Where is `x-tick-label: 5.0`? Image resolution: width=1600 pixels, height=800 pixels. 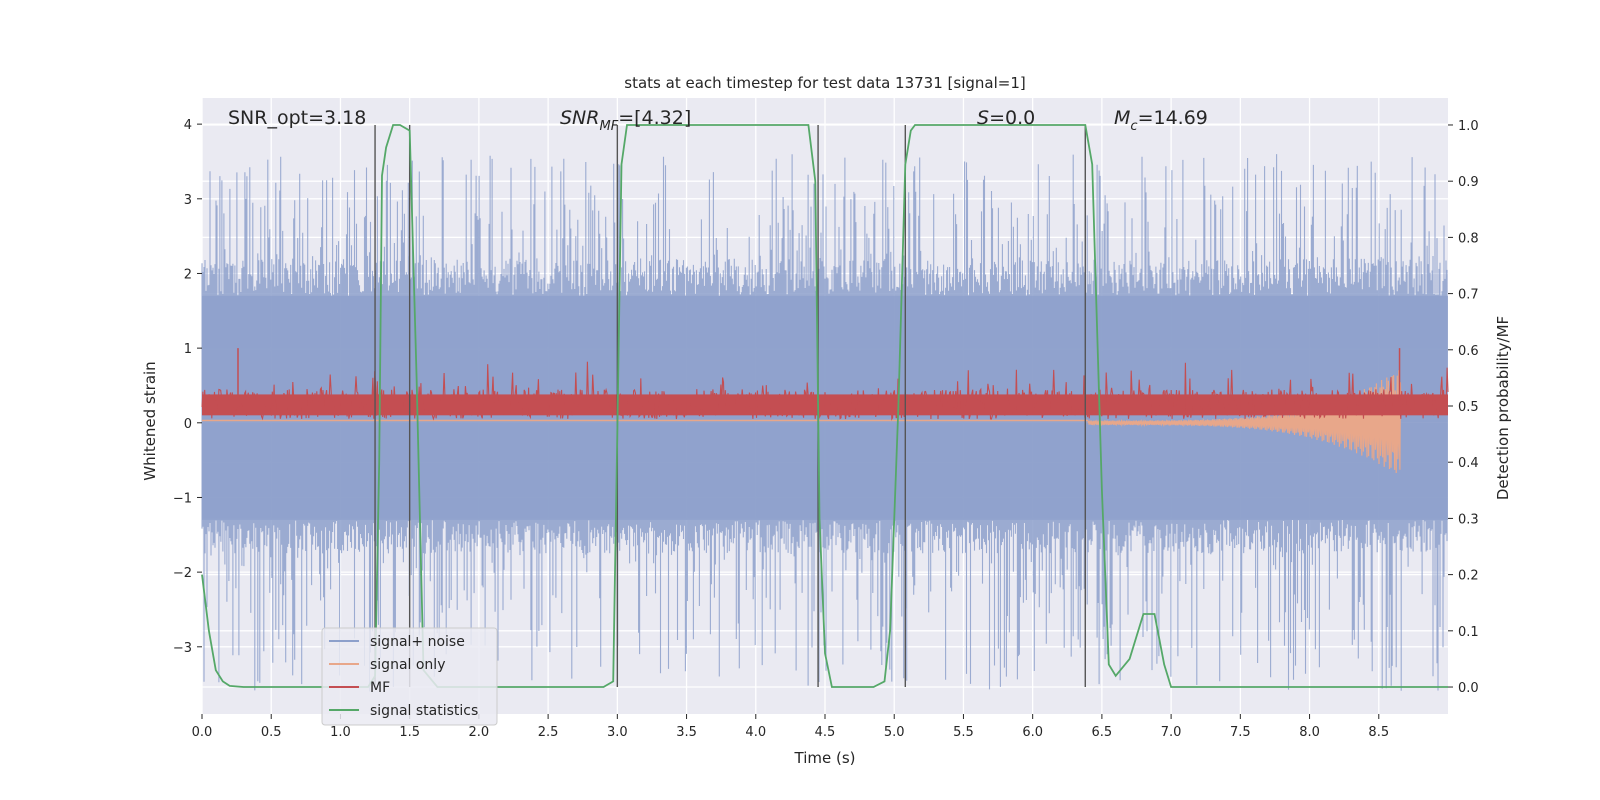
x-tick-label: 5.0 is located at coordinates (894, 732).